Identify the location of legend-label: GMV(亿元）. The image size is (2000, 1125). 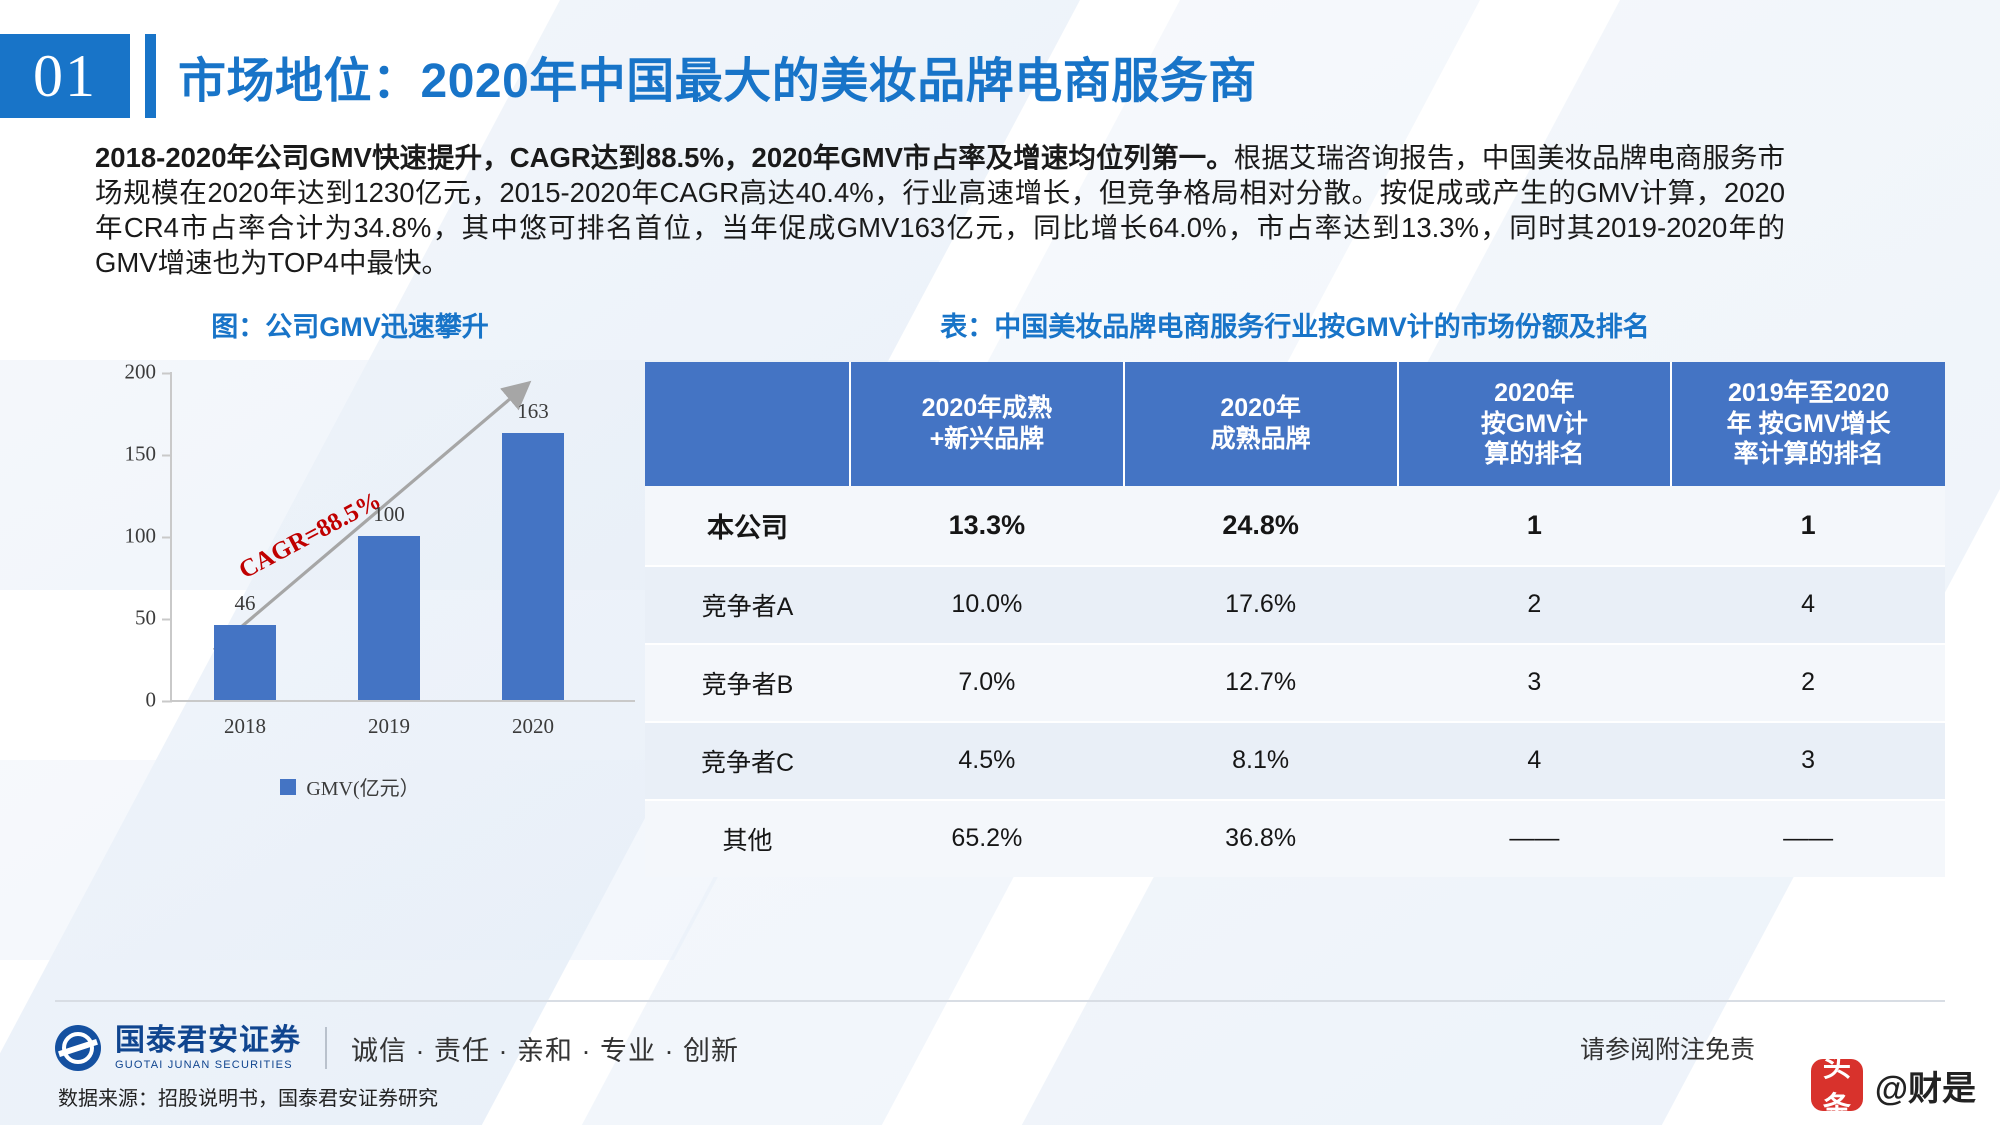
(363, 789).